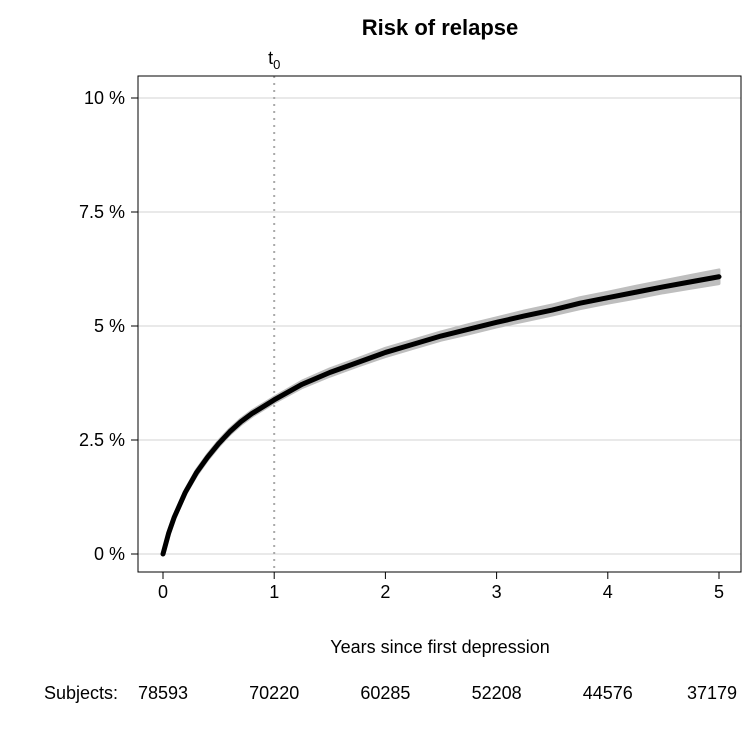 The width and height of the screenshot is (755, 734). Describe the element at coordinates (81, 693) in the screenshot. I see `risk-table-label: Subjects:` at that location.